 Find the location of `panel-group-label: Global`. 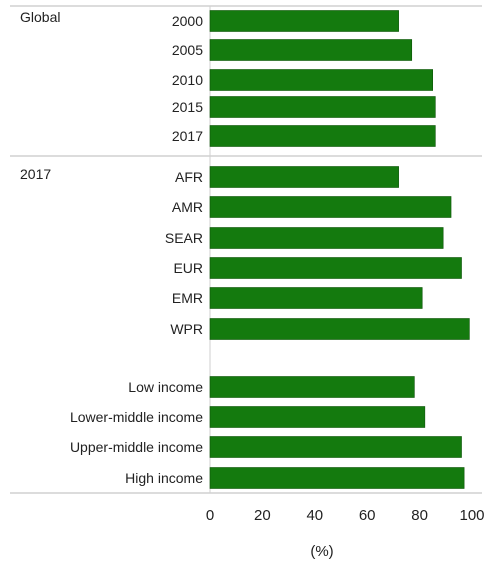

panel-group-label: Global is located at coordinates (40, 17).